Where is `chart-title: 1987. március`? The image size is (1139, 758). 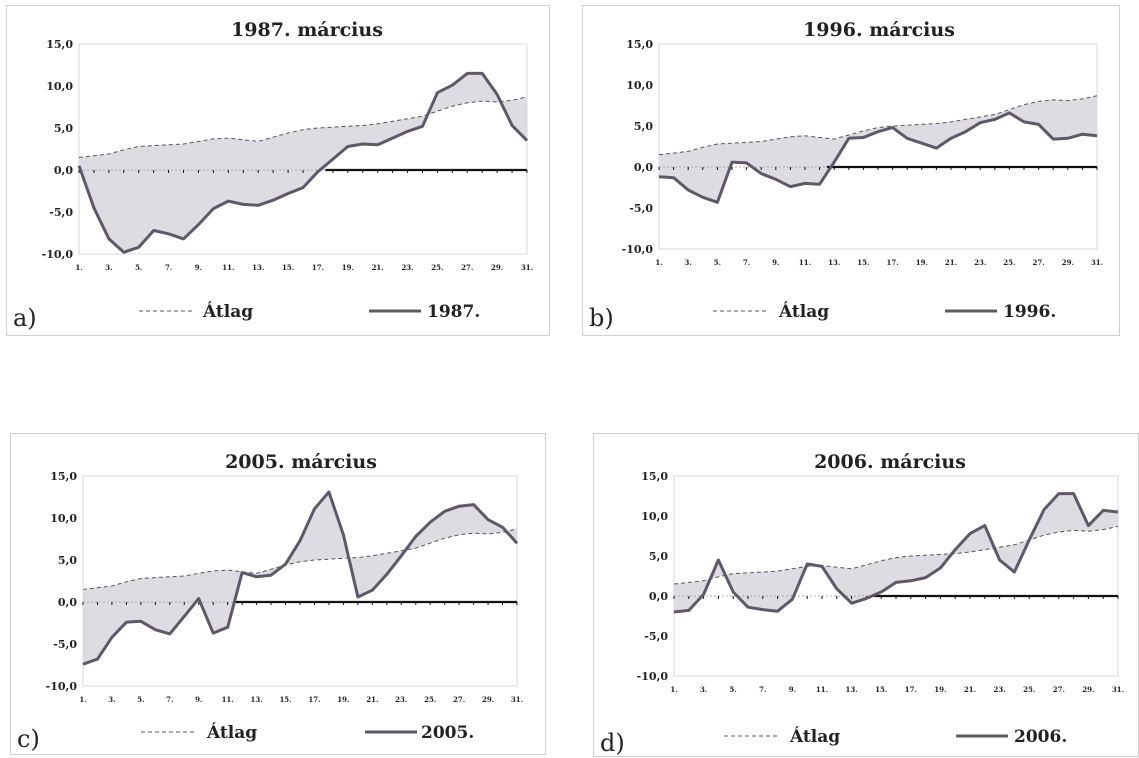
chart-title: 1987. március is located at coordinates (307, 30).